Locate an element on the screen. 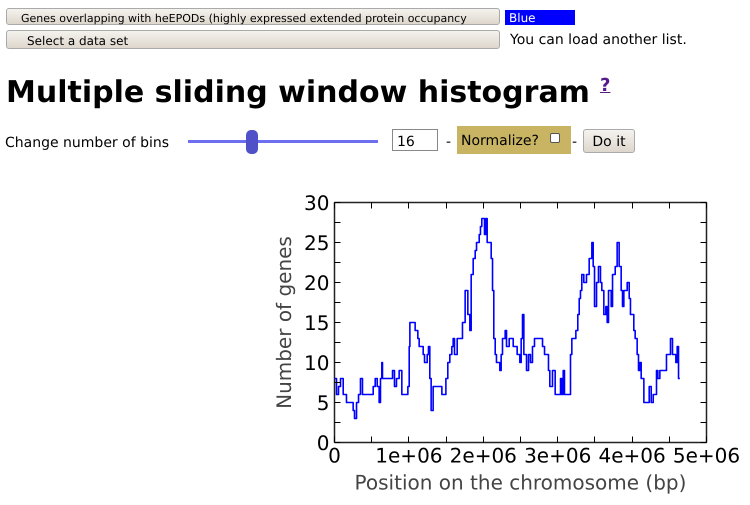 Image resolution: width=750 pixels, height=505 pixels. x-tick-label: 4e+06 is located at coordinates (632, 456).